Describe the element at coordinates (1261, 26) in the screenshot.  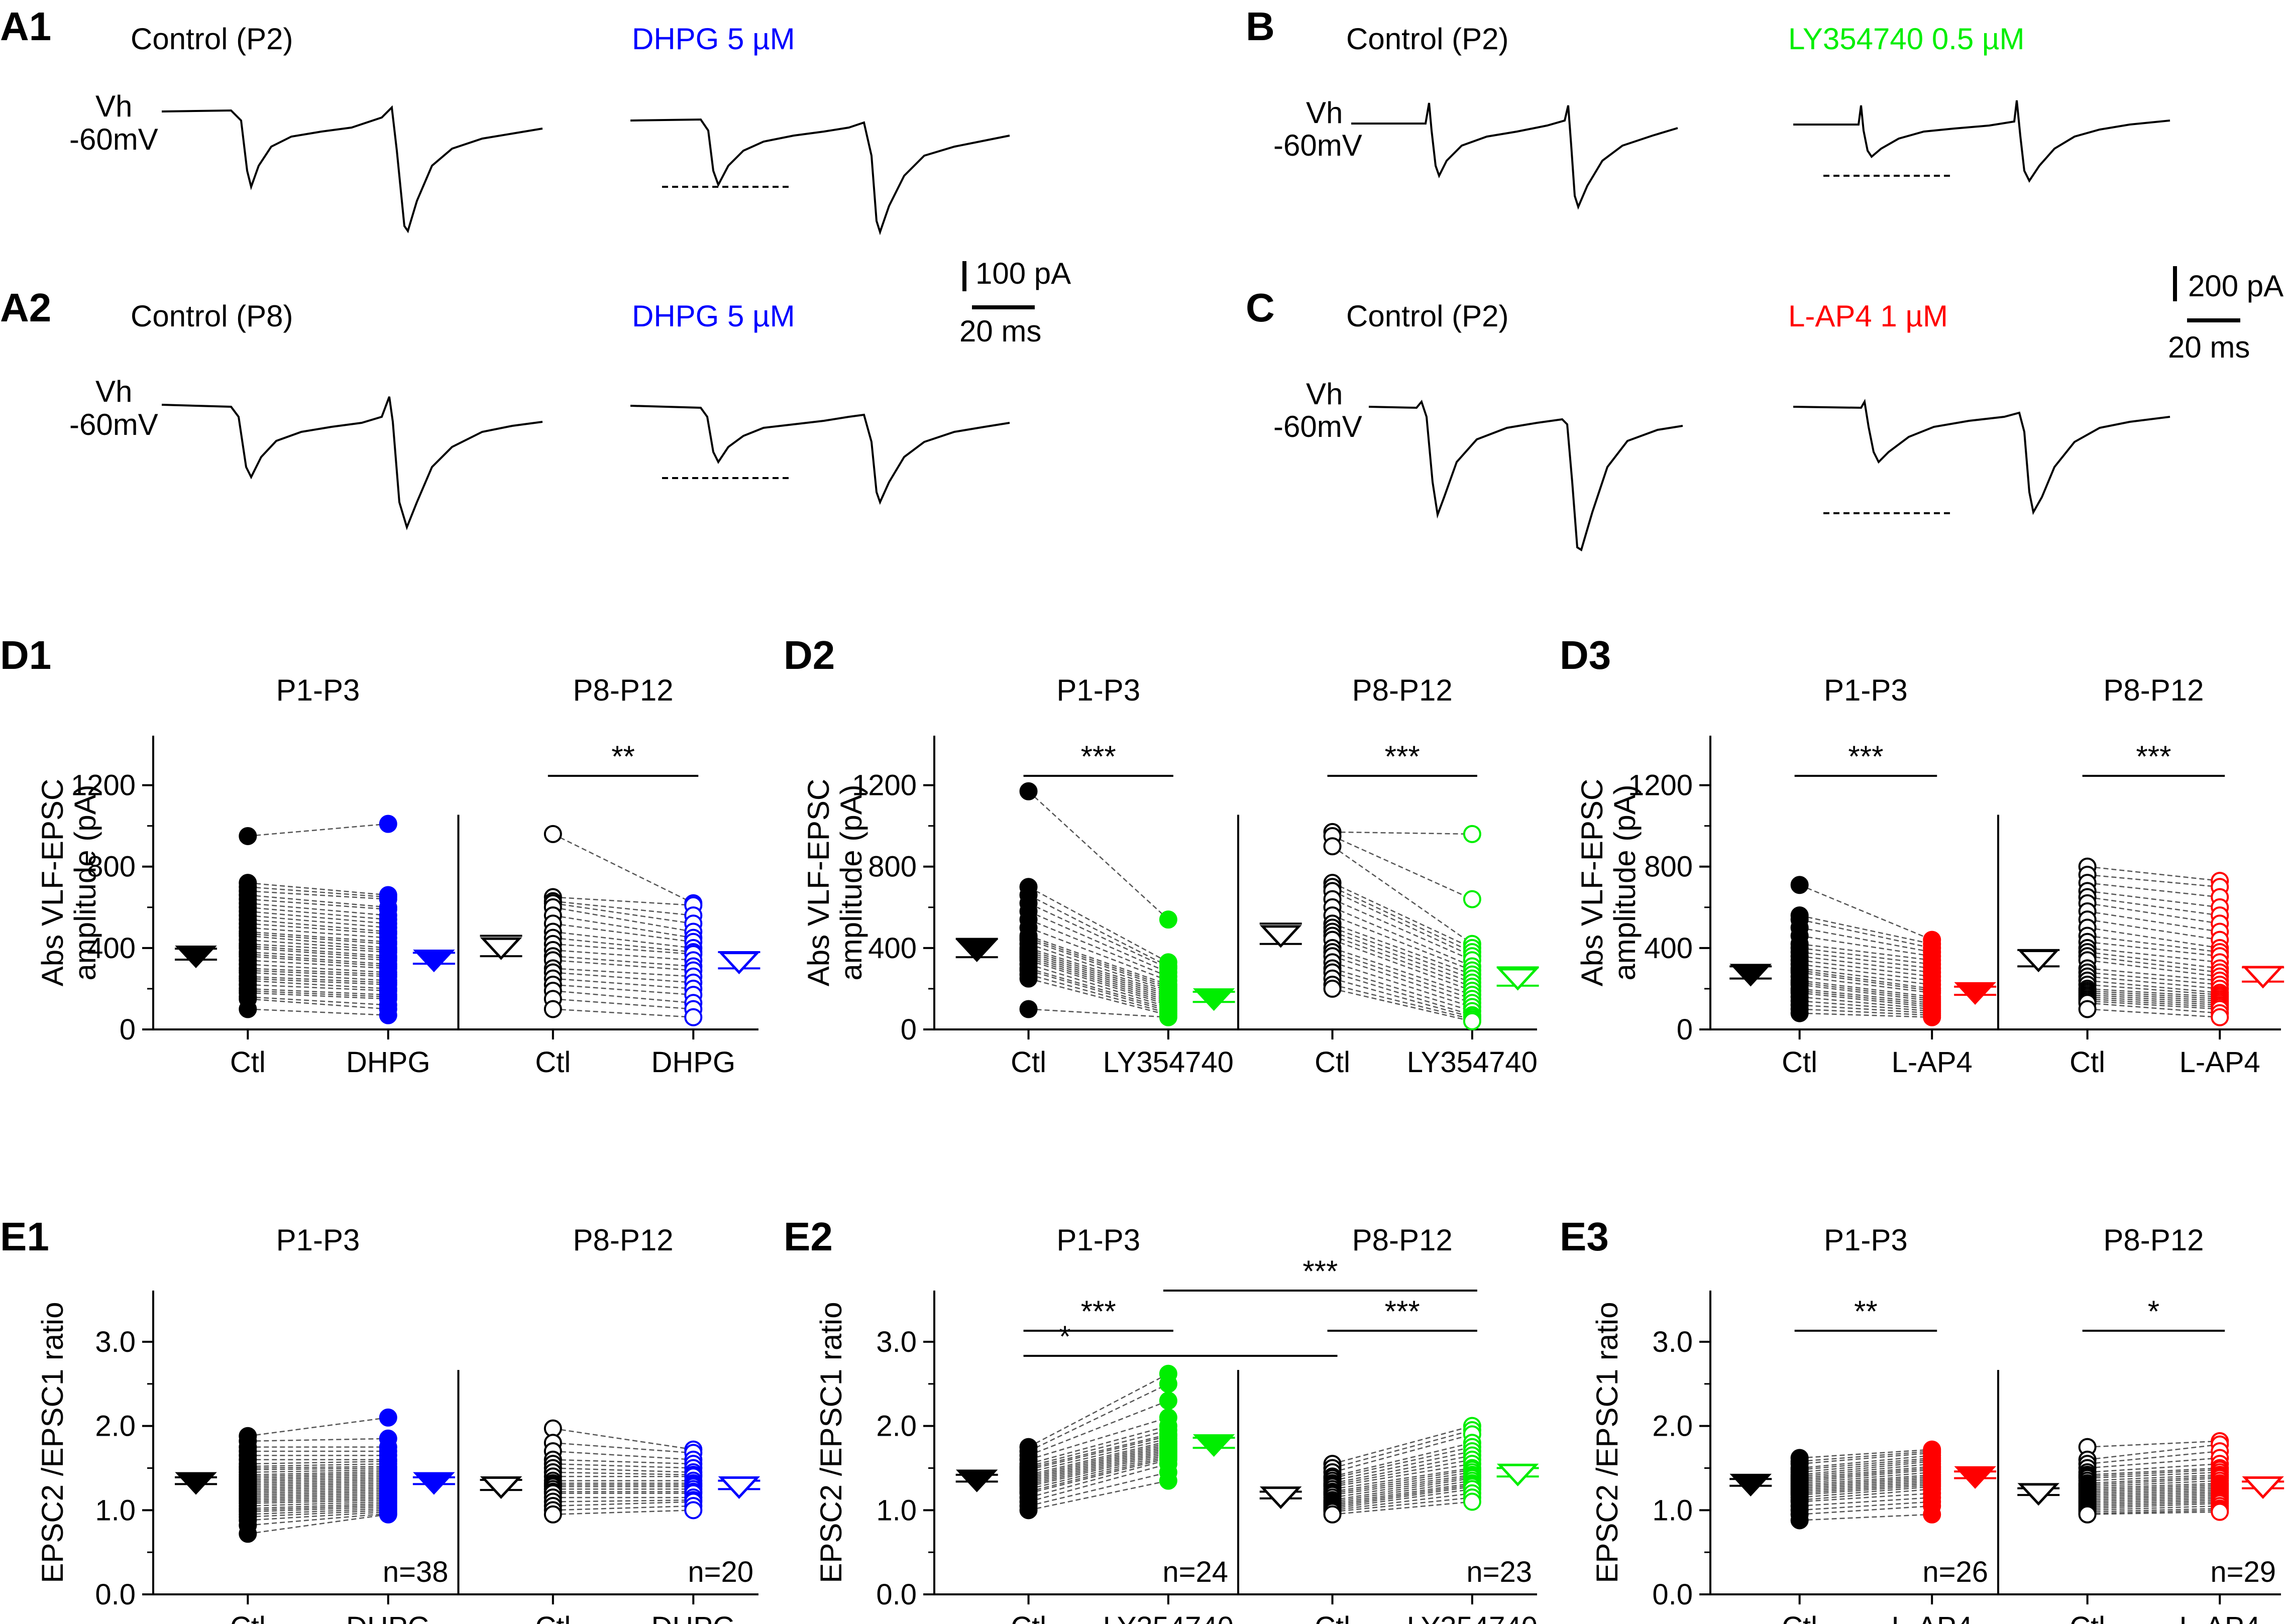
I see `panel-label-b: B` at that location.